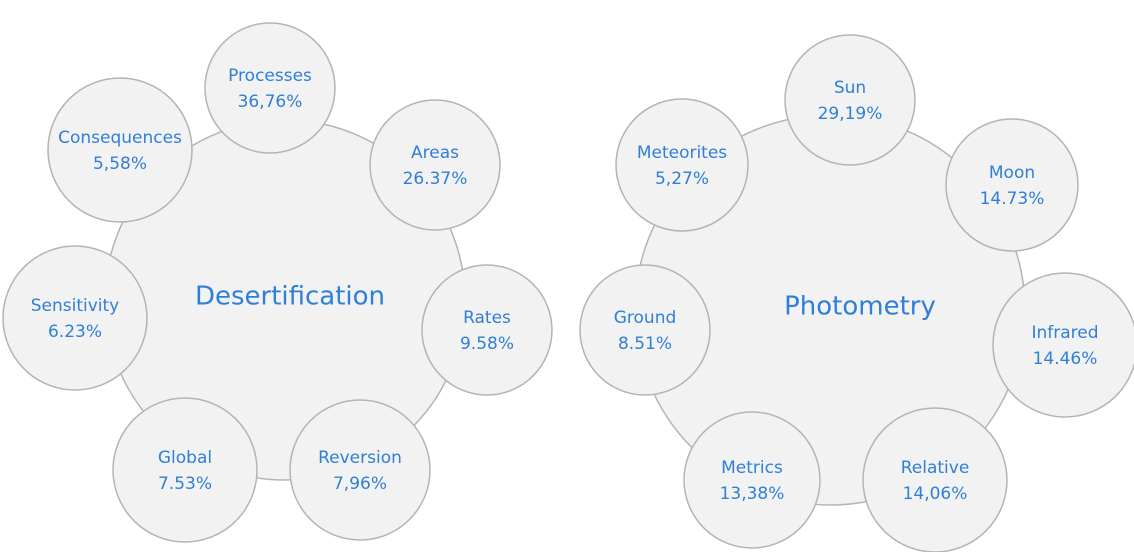  What do you see at coordinates (752, 494) in the screenshot?
I see `node-value: 13,38%` at bounding box center [752, 494].